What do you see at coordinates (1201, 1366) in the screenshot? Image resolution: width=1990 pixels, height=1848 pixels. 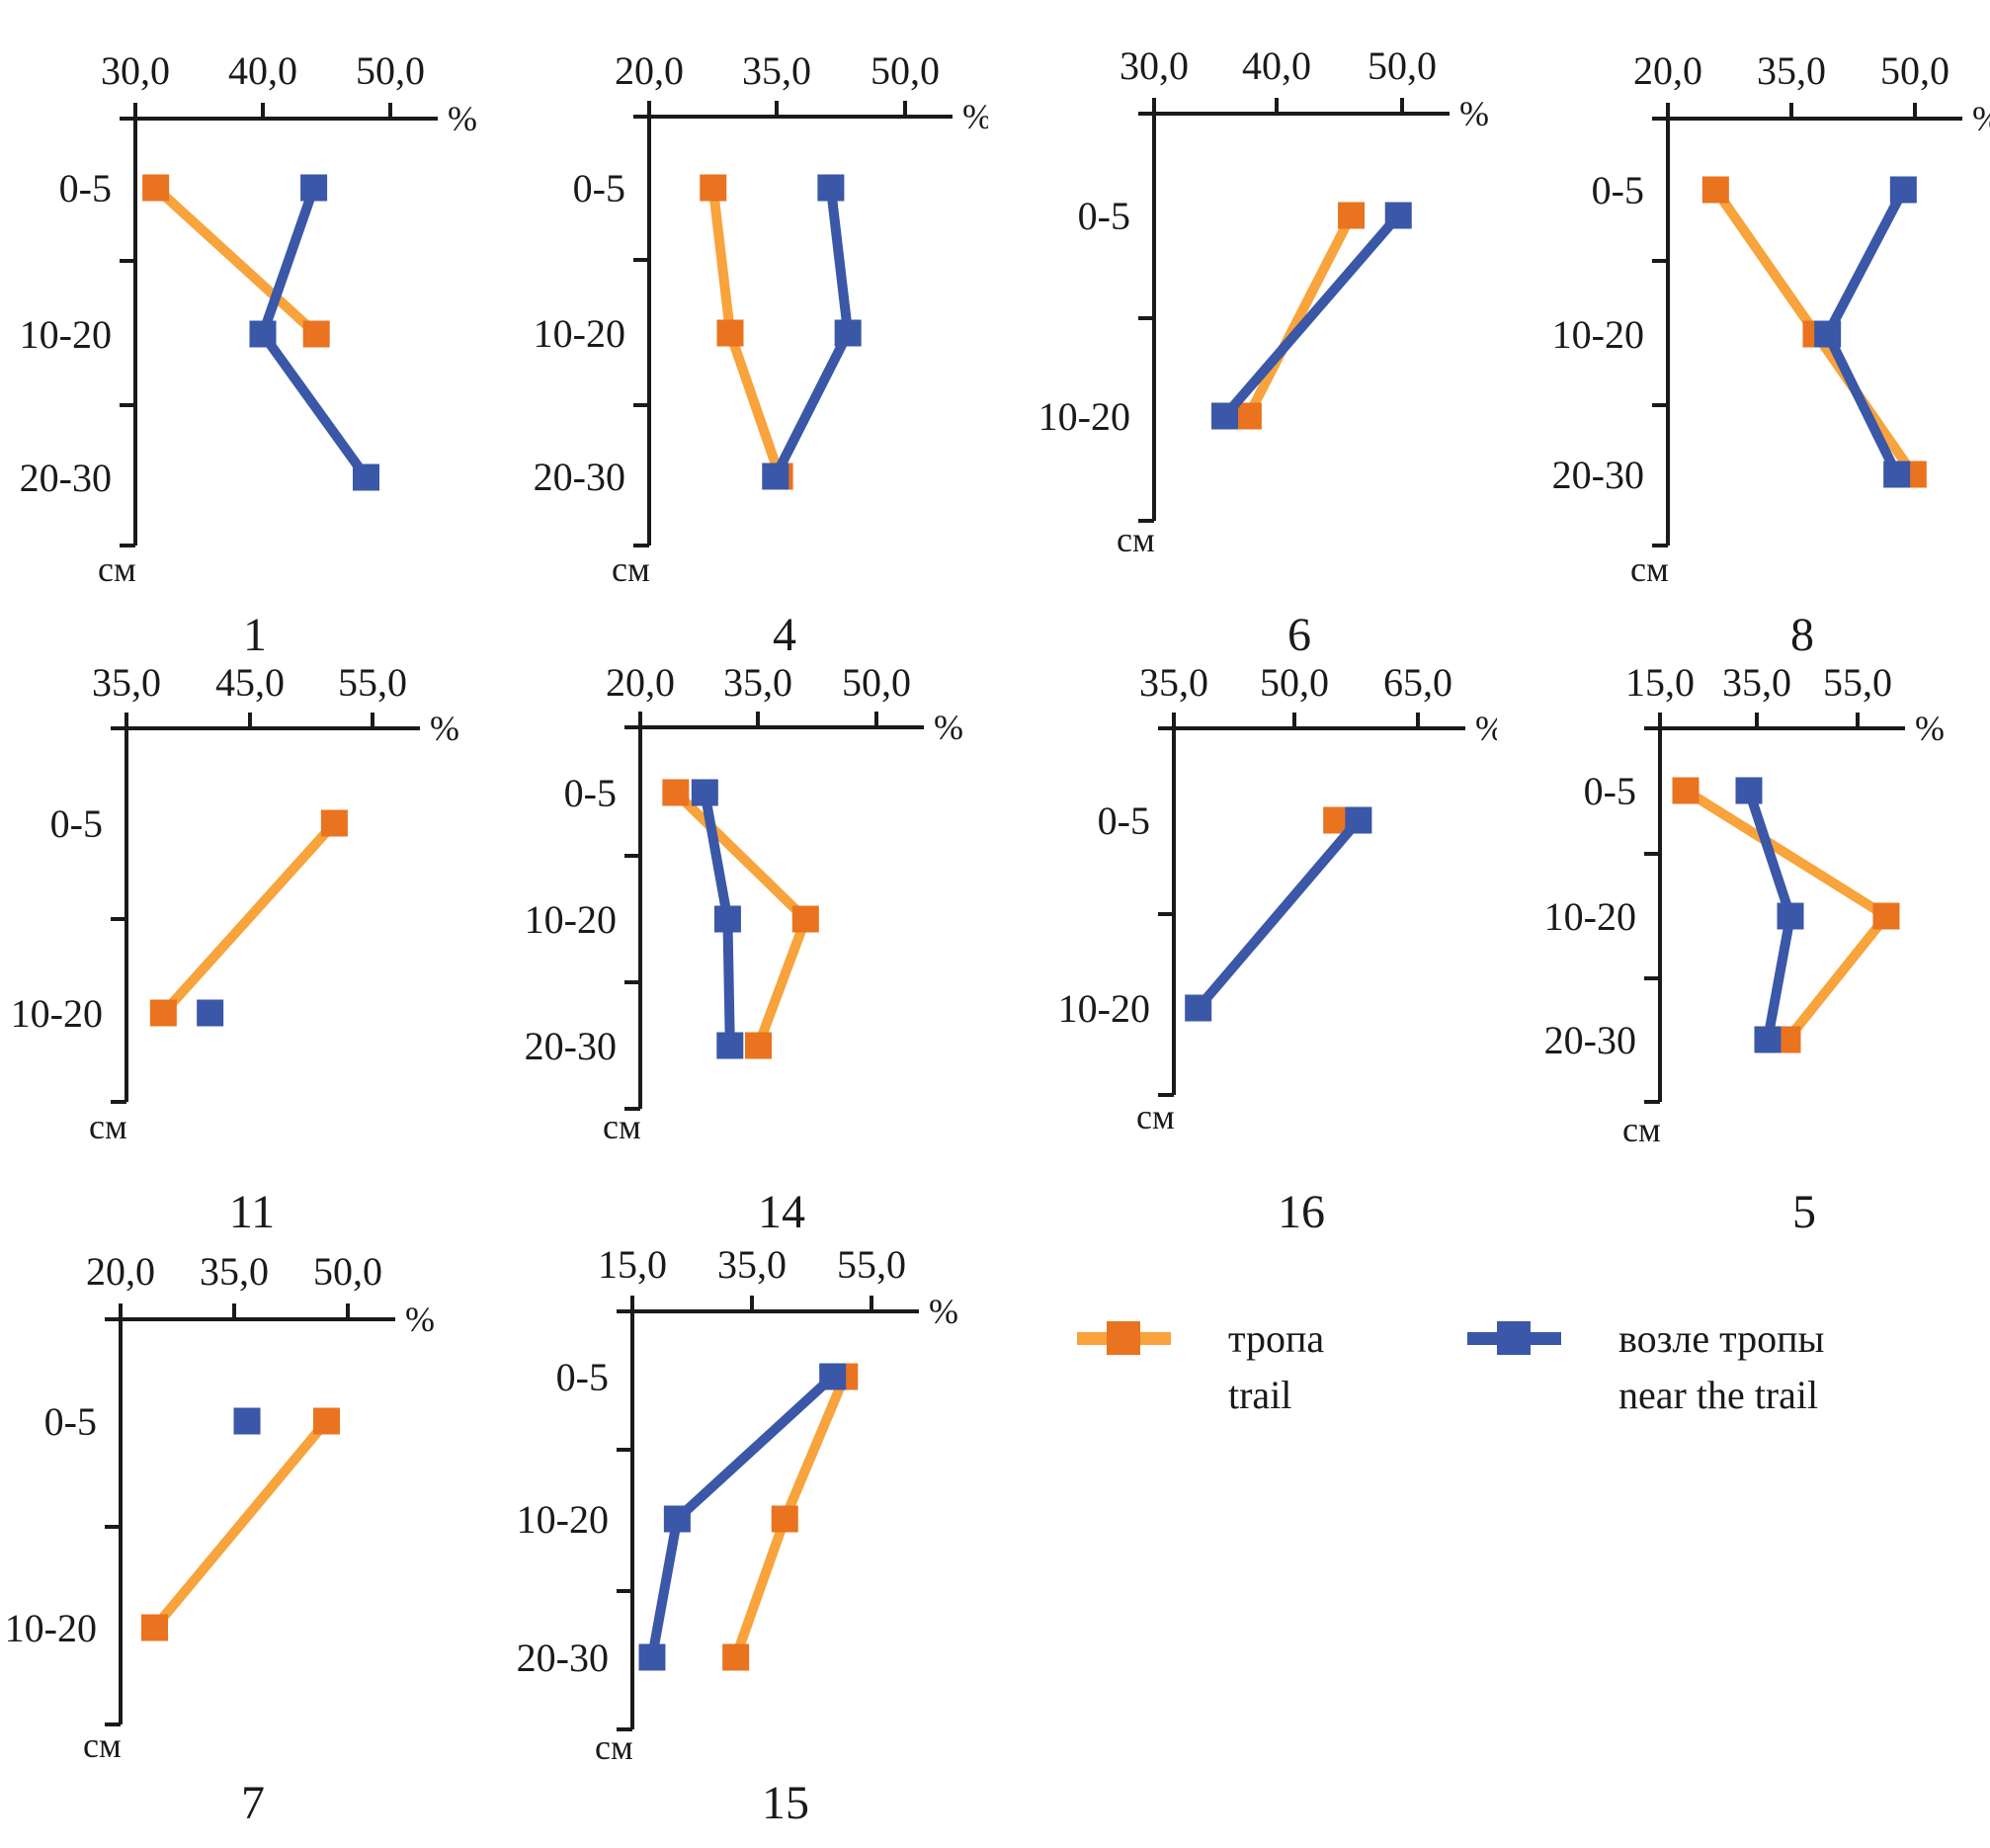 I see `legend-item-trail: тропа trail` at bounding box center [1201, 1366].